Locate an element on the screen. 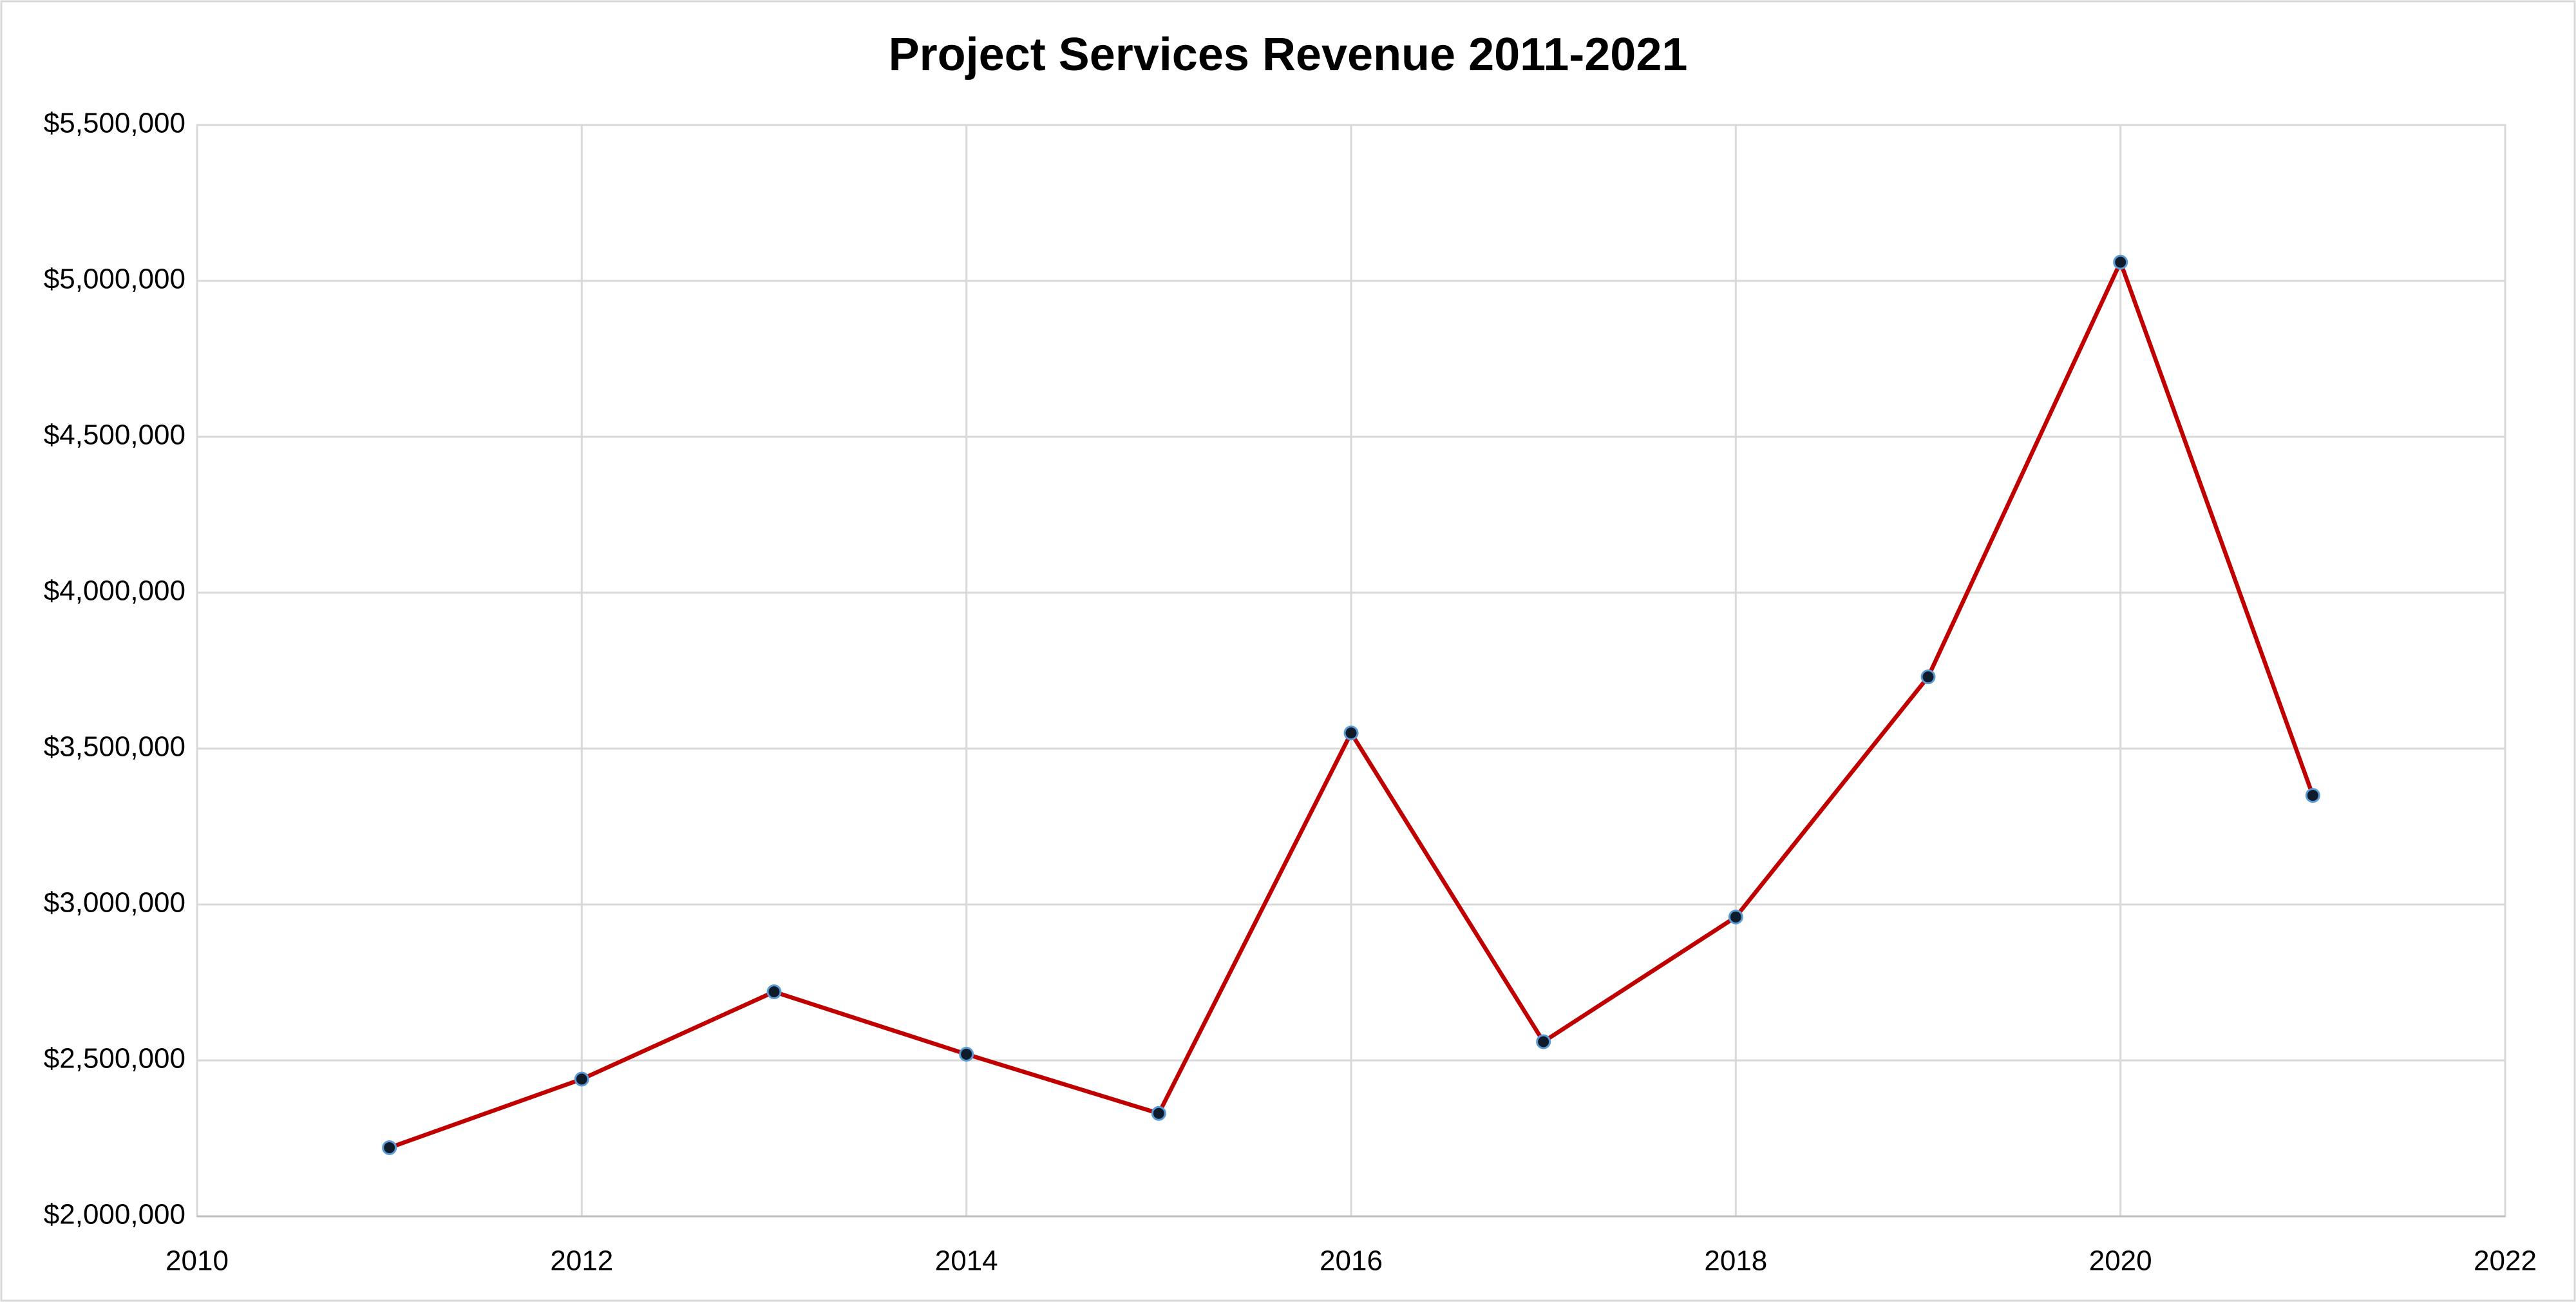 The height and width of the screenshot is (1302, 2576). y-tick-label: $3,500,000 is located at coordinates (115, 747).